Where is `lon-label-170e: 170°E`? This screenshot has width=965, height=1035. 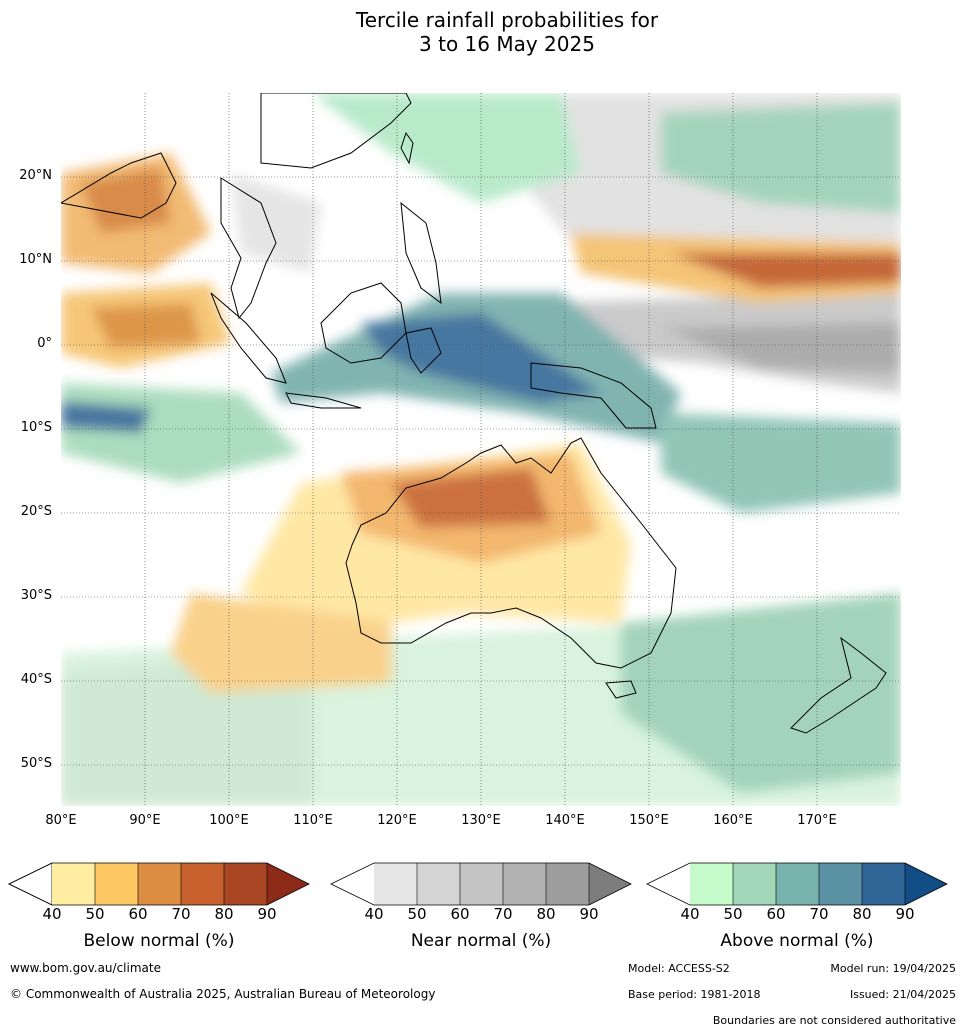
lon-label-170e: 170°E is located at coordinates (817, 820).